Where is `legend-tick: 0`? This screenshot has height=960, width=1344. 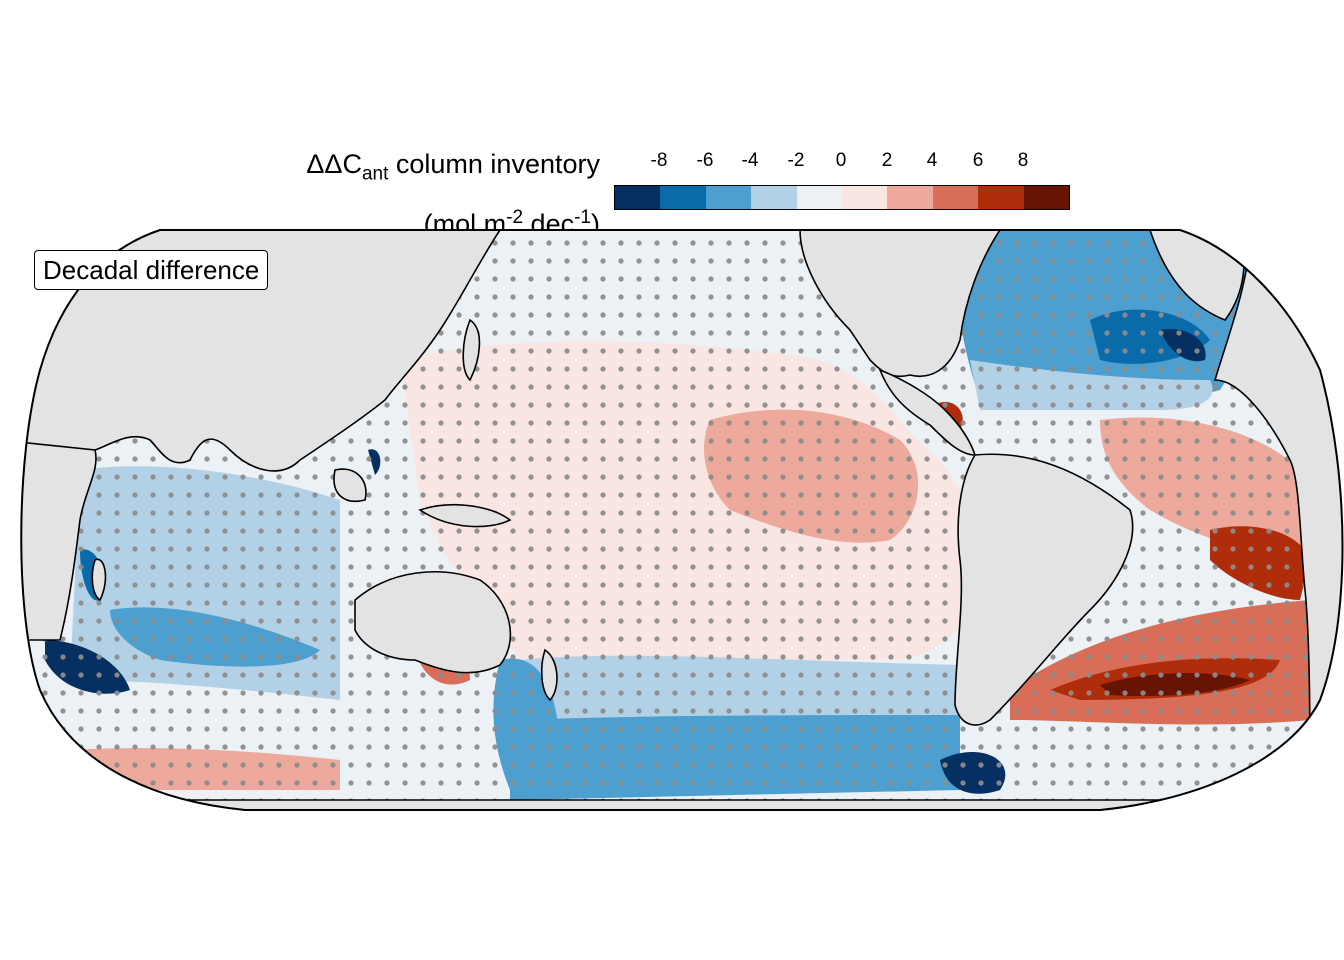
legend-tick: 0 is located at coordinates (841, 160).